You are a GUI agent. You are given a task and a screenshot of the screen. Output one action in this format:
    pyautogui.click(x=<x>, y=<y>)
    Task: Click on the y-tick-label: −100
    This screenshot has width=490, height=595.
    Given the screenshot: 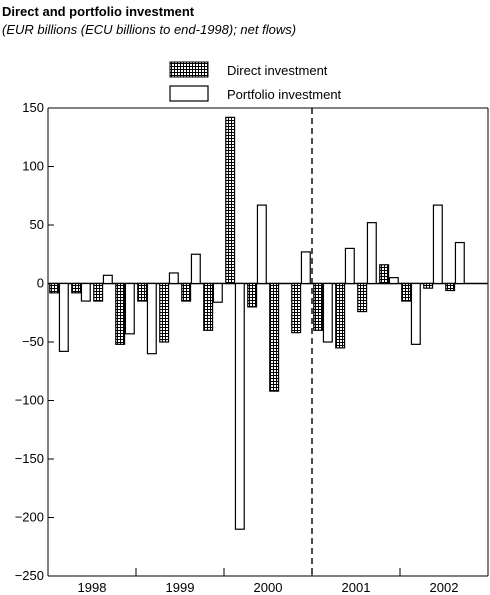 What is the action you would take?
    pyautogui.click(x=29, y=400)
    